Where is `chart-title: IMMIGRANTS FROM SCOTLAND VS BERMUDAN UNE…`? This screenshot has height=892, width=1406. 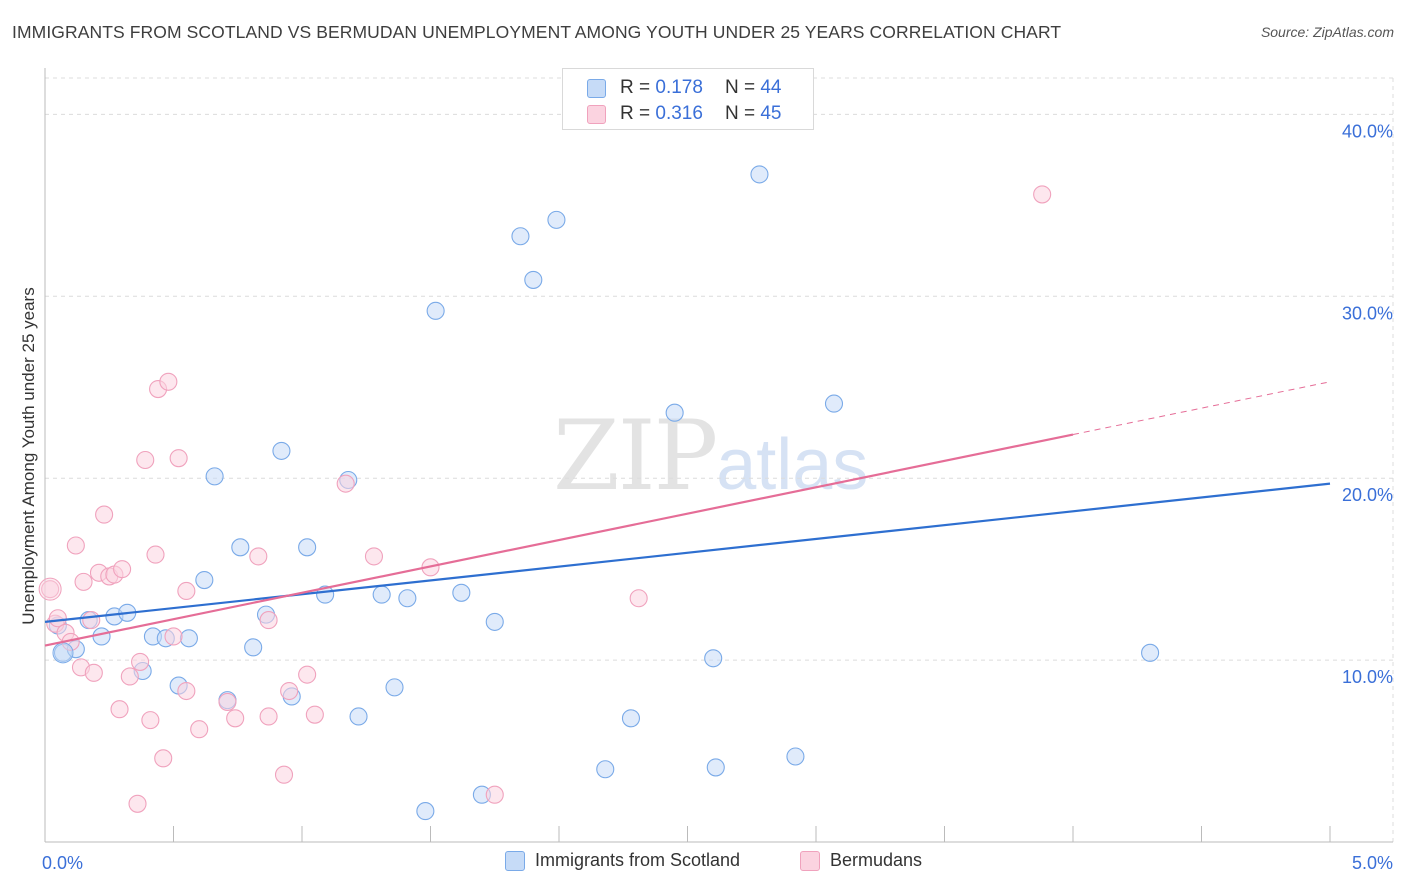
chart-title: IMMIGRANTS FROM SCOTLAND VS BERMUDAN UNE… is located at coordinates (537, 32).